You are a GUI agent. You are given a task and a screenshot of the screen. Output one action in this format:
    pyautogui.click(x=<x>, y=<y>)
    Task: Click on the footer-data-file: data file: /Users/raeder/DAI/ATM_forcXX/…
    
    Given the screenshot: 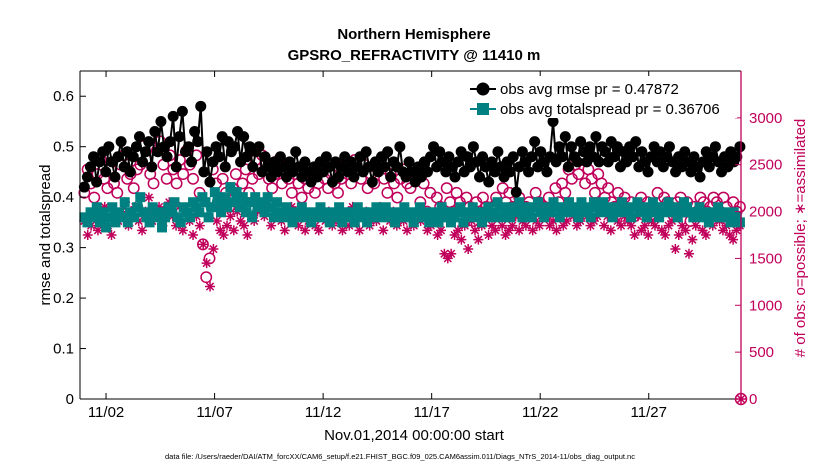 What is the action you would take?
    pyautogui.click(x=400, y=456)
    